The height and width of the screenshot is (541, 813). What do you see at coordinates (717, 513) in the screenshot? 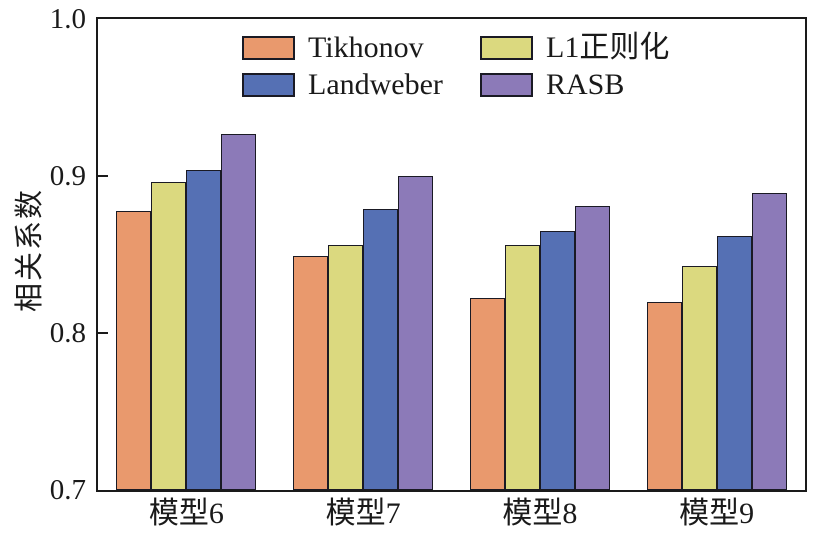
I see `x-tick-label-模型9: 模型9` at bounding box center [717, 513].